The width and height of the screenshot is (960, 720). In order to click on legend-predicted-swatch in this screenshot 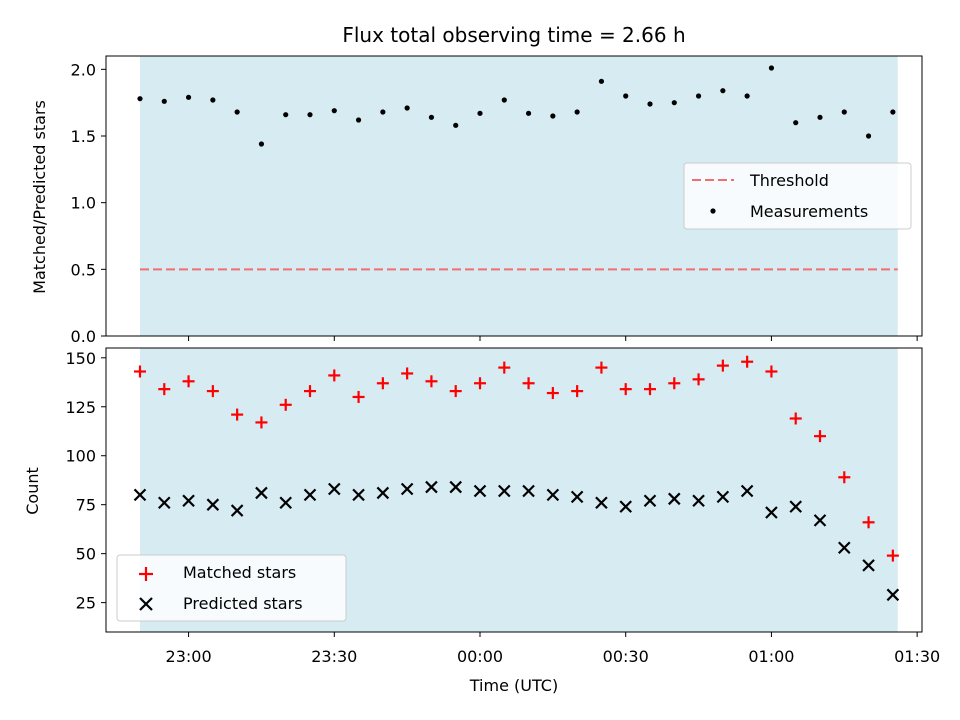, I will do `click(146, 604)`.